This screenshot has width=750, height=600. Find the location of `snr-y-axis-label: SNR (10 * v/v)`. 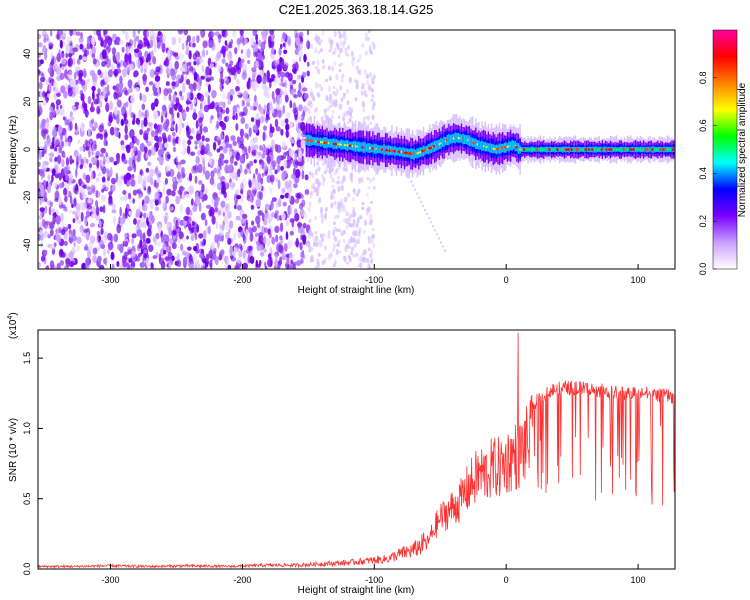

snr-y-axis-label: SNR (10 * v/v) is located at coordinates (13, 450).